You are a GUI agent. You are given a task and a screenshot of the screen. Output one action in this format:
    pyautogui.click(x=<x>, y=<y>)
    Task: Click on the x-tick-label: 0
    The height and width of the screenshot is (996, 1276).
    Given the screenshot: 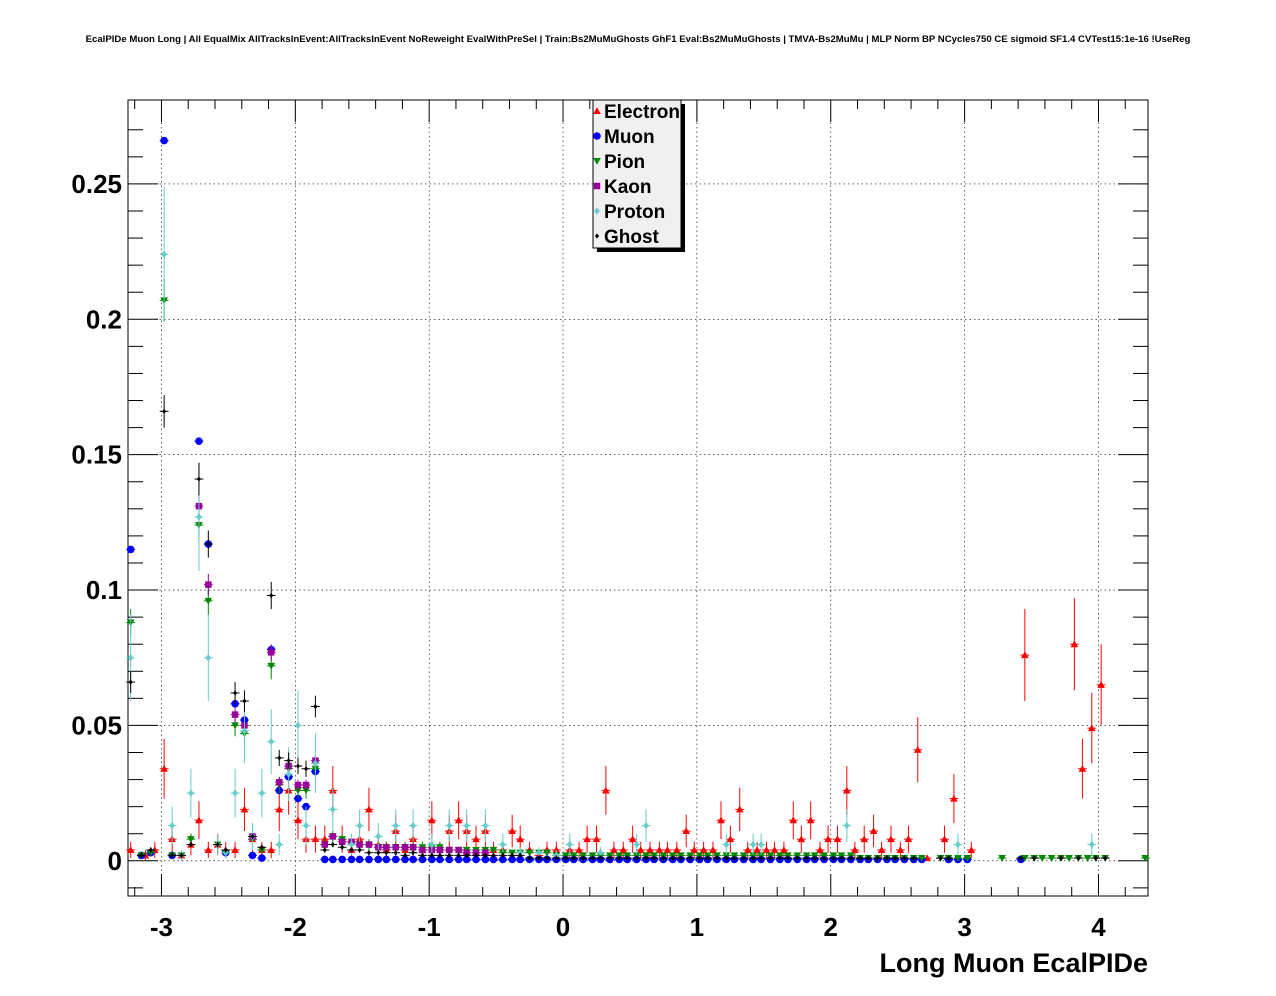 What is the action you would take?
    pyautogui.click(x=563, y=927)
    